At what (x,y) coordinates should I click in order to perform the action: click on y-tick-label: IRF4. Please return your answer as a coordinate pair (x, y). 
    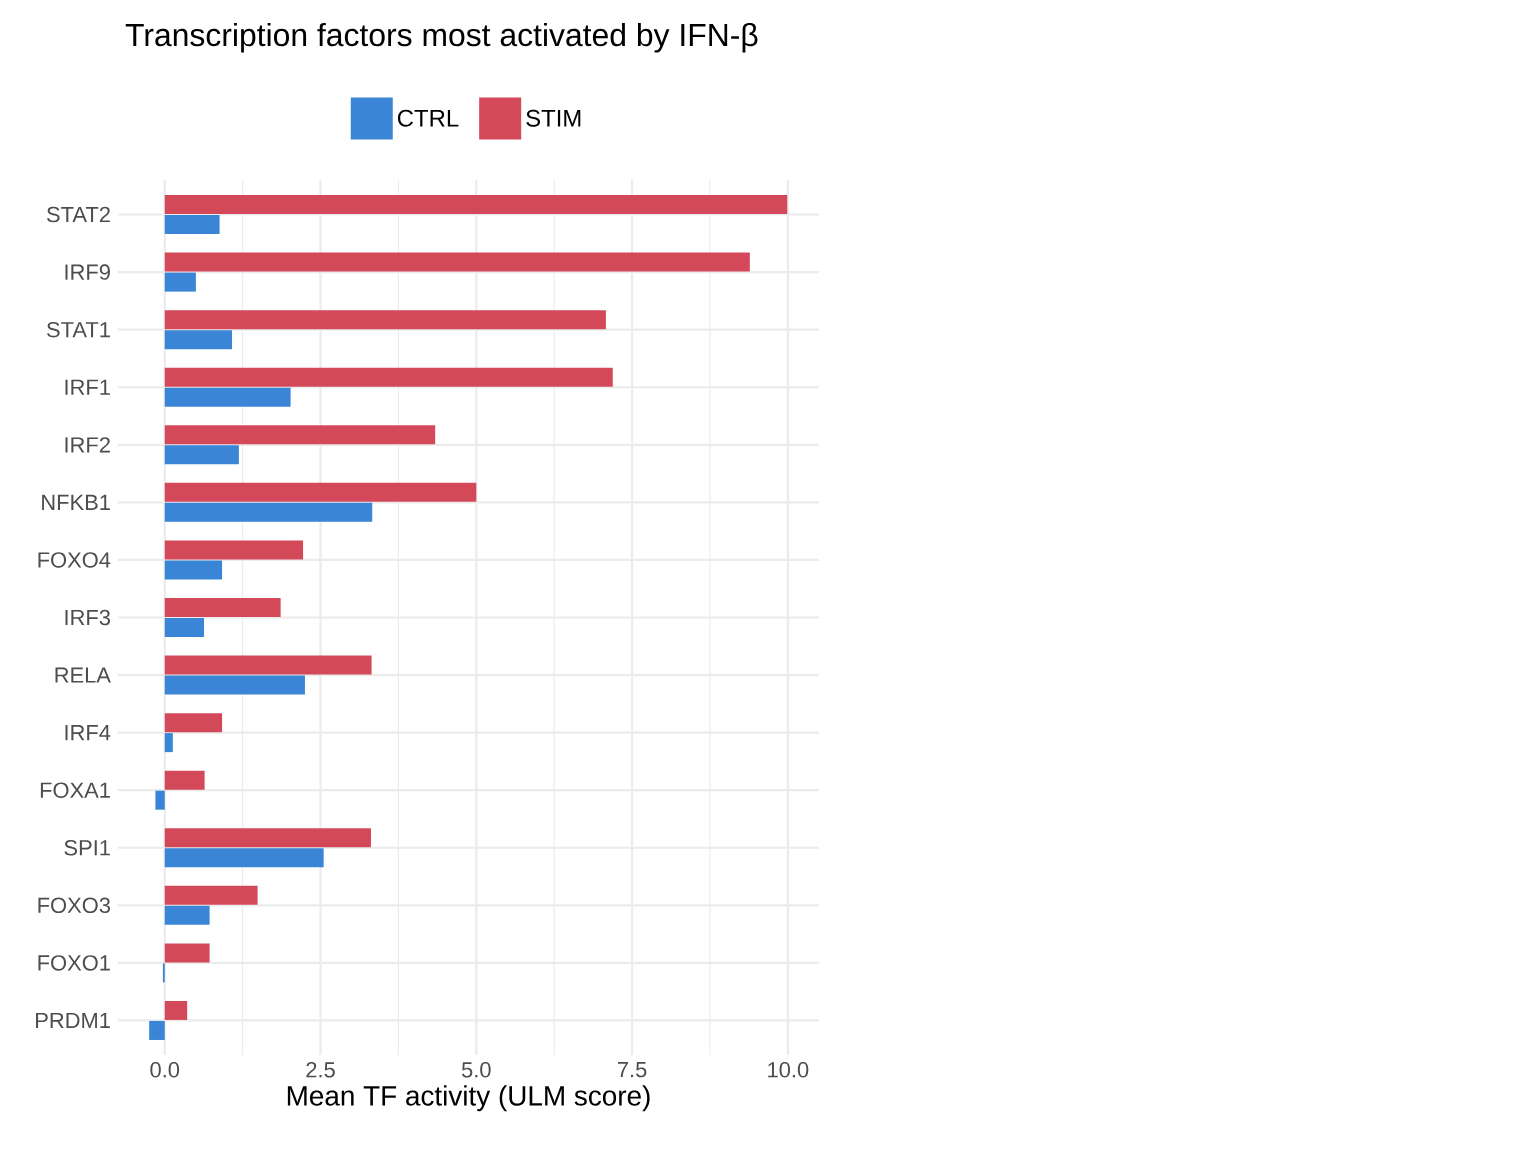
    Looking at the image, I should click on (88, 733).